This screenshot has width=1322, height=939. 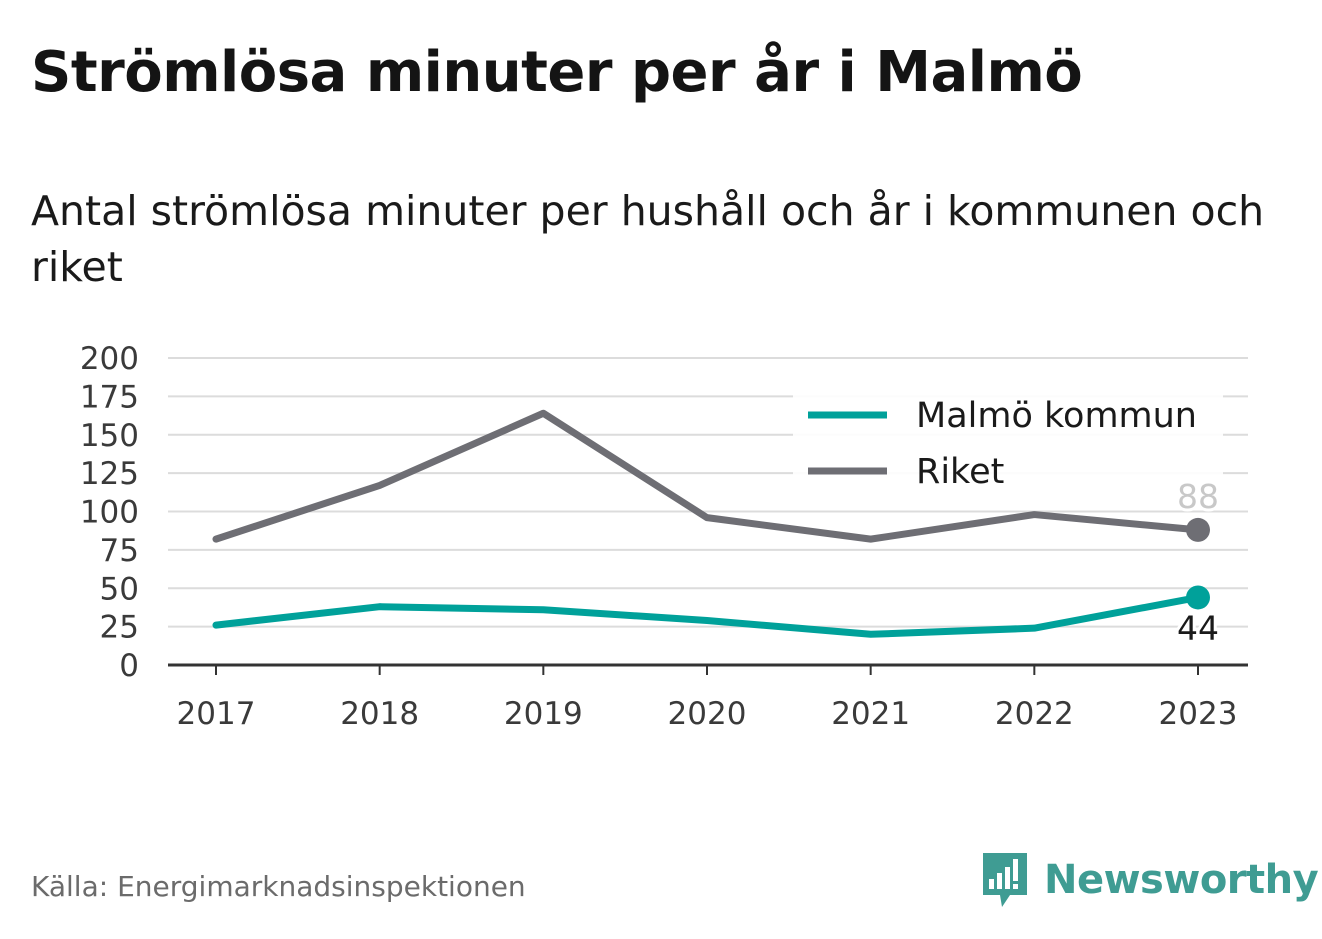 I want to click on x-tick-label-2022: 2022, so click(x=1034, y=714).